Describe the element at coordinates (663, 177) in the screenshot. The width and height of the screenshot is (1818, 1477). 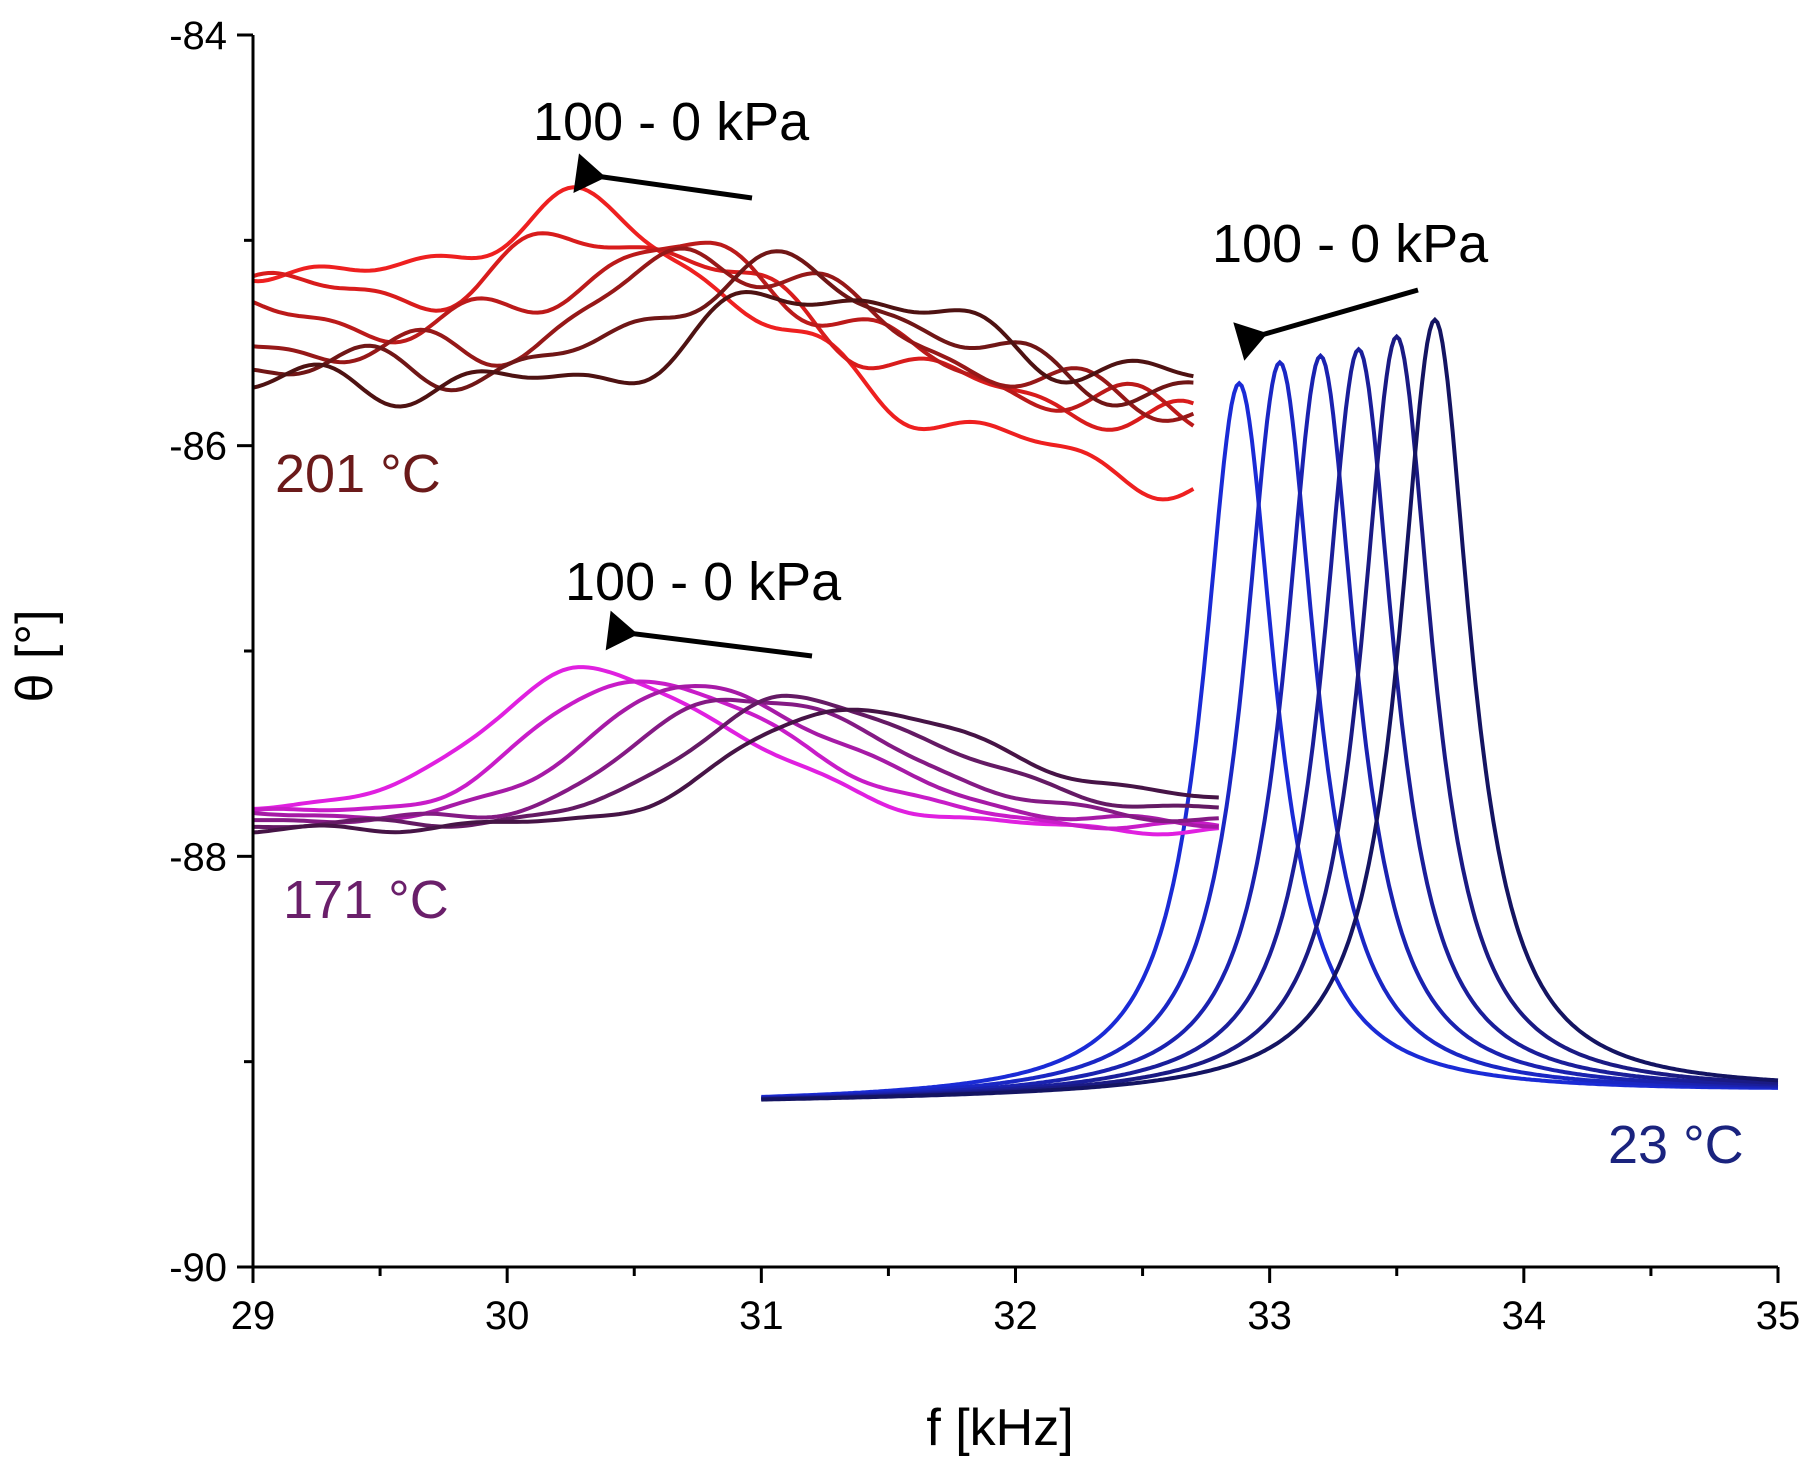
I see `arrow-201-pressure` at that location.